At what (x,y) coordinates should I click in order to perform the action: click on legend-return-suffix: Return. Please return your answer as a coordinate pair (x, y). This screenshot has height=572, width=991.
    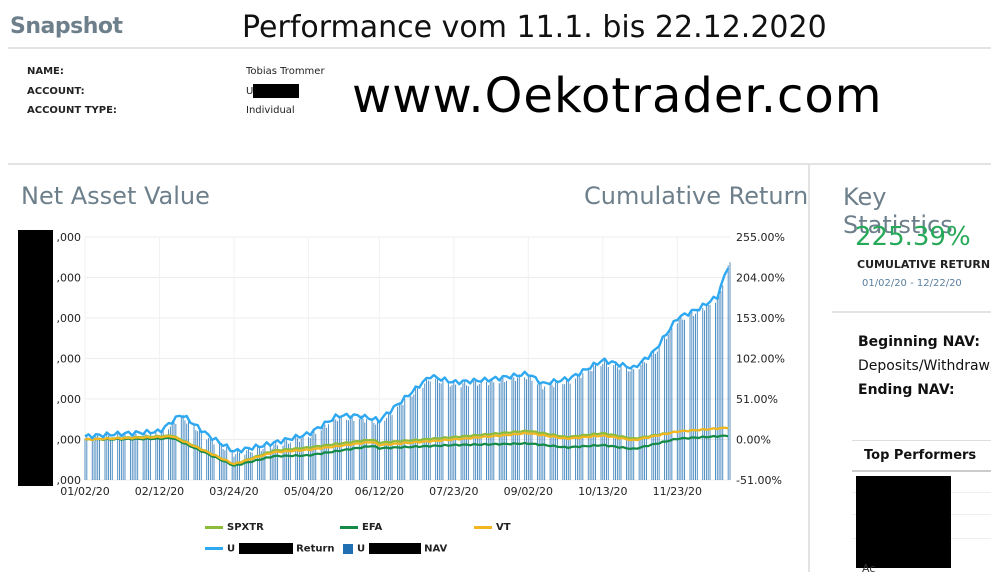
    Looking at the image, I should click on (315, 549).